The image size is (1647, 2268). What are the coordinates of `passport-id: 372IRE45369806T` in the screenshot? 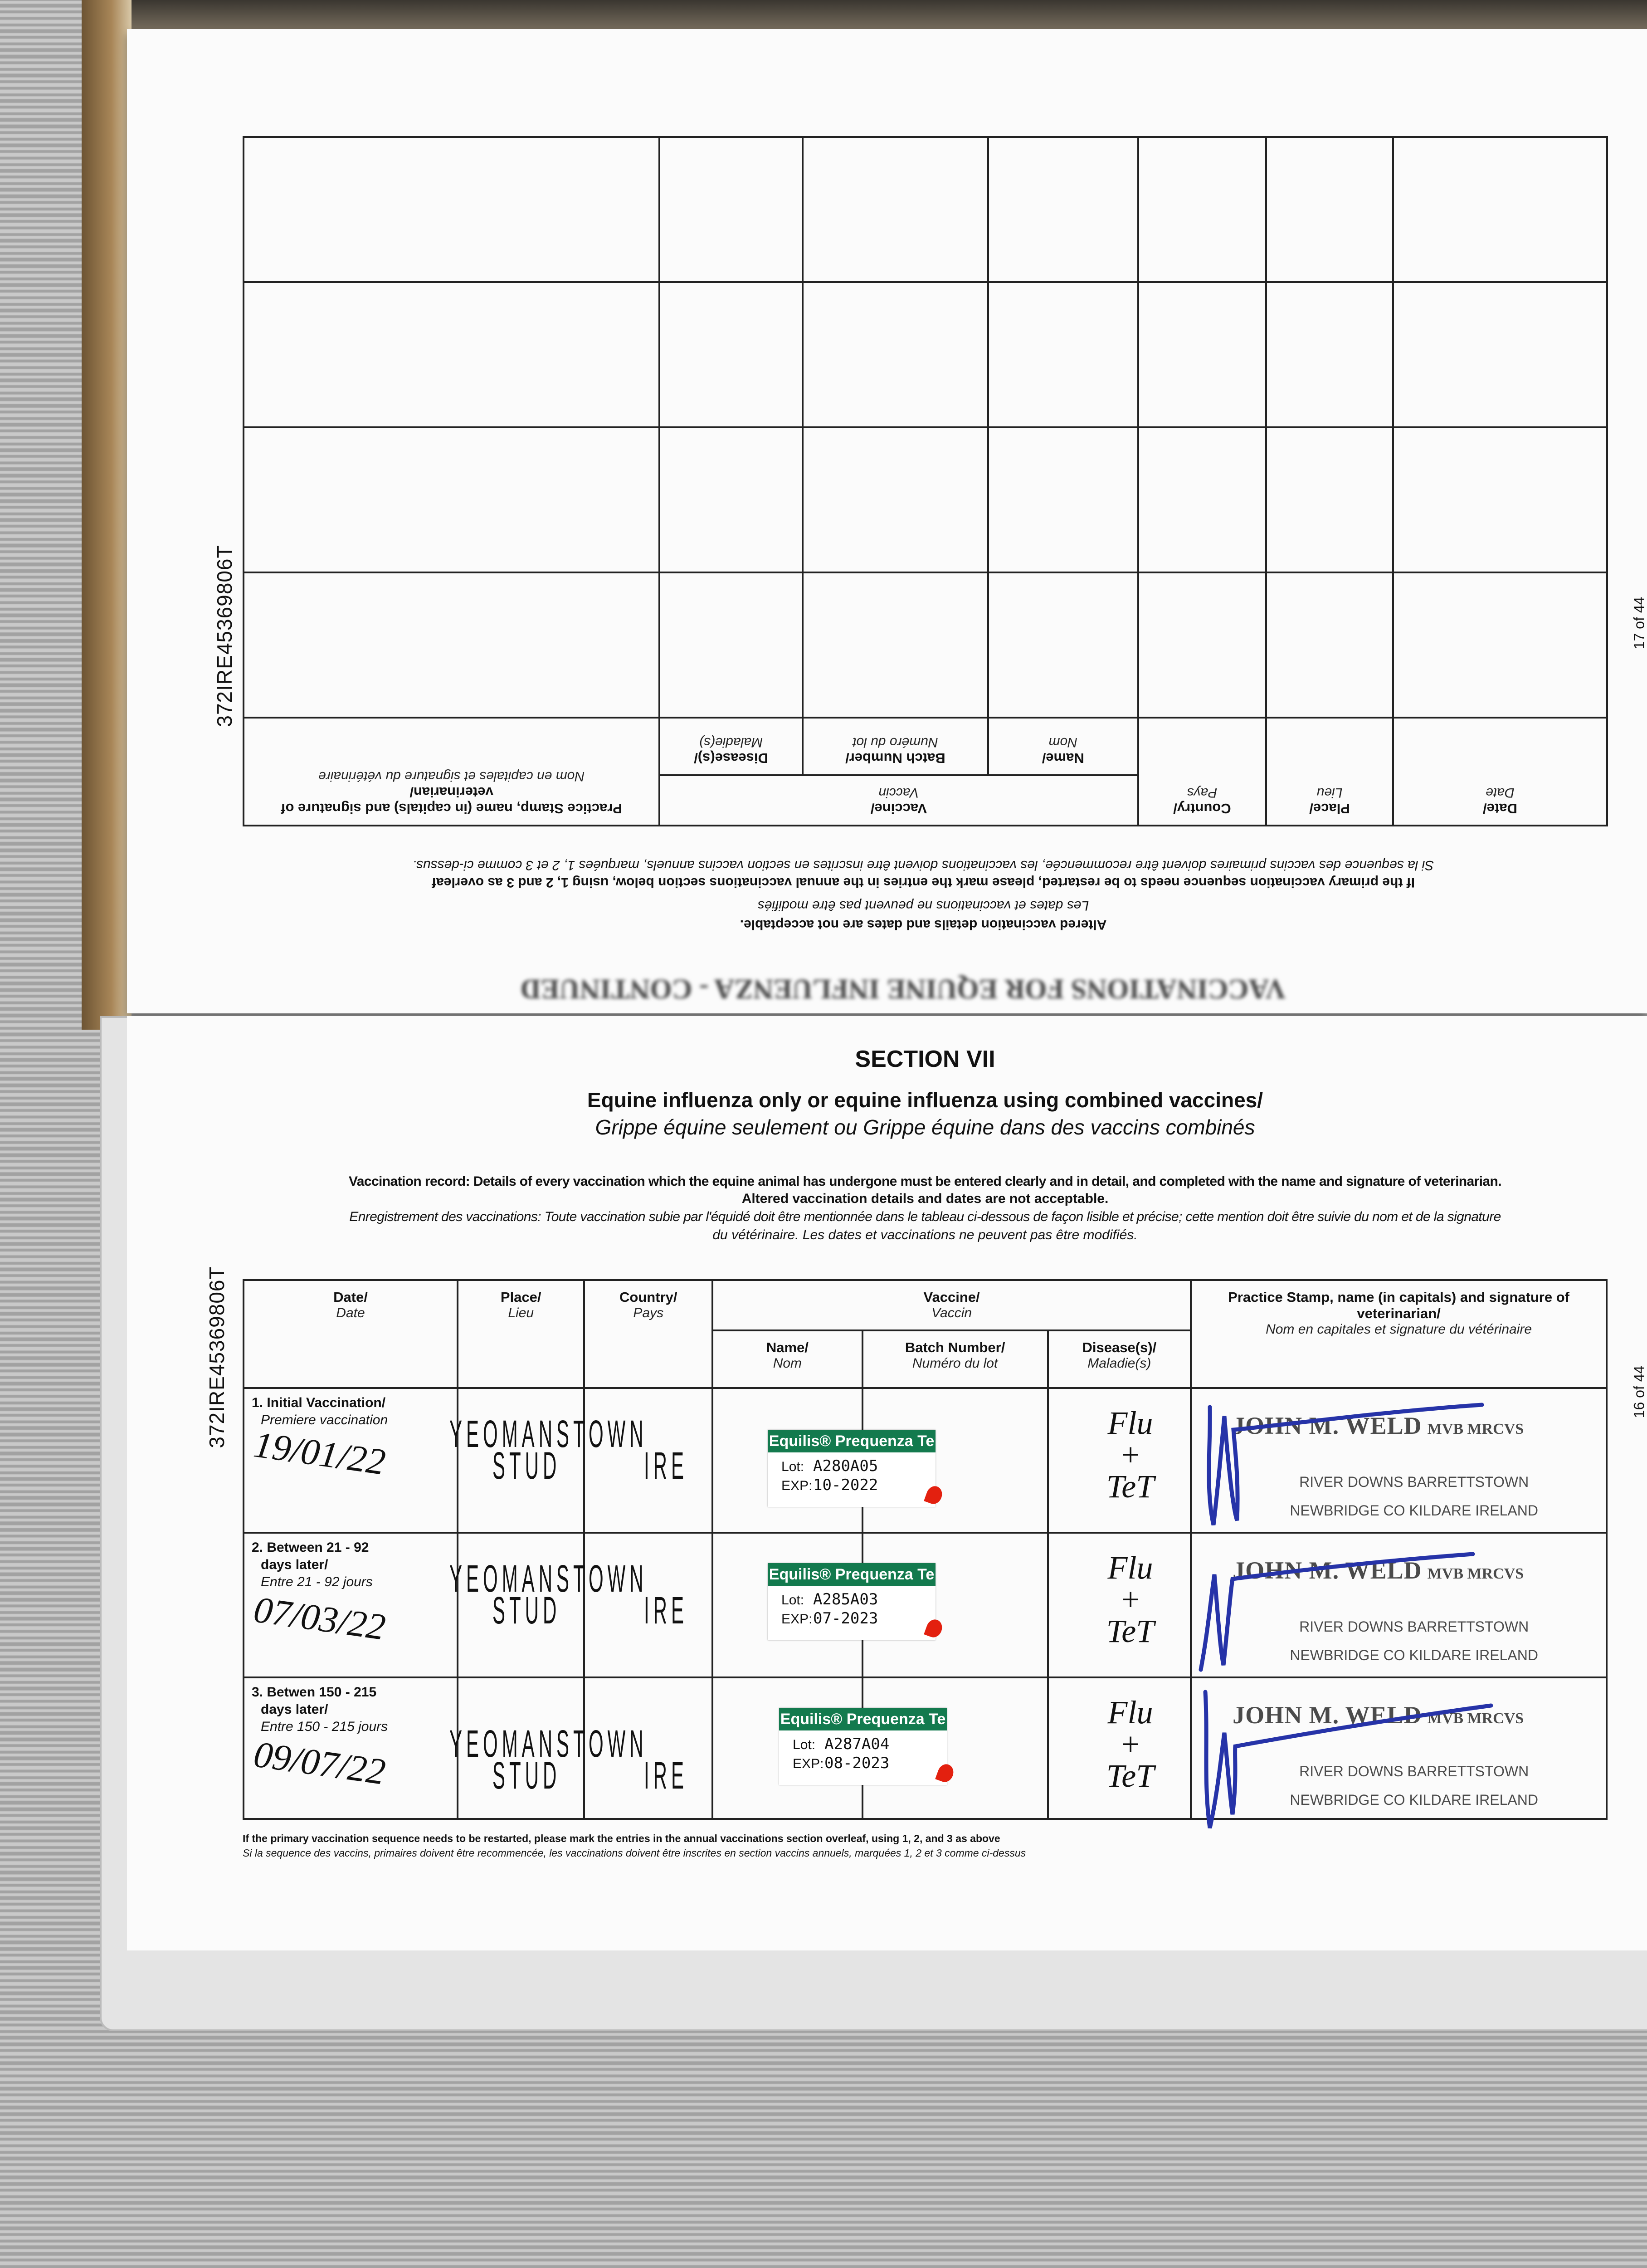 It's located at (224, 636).